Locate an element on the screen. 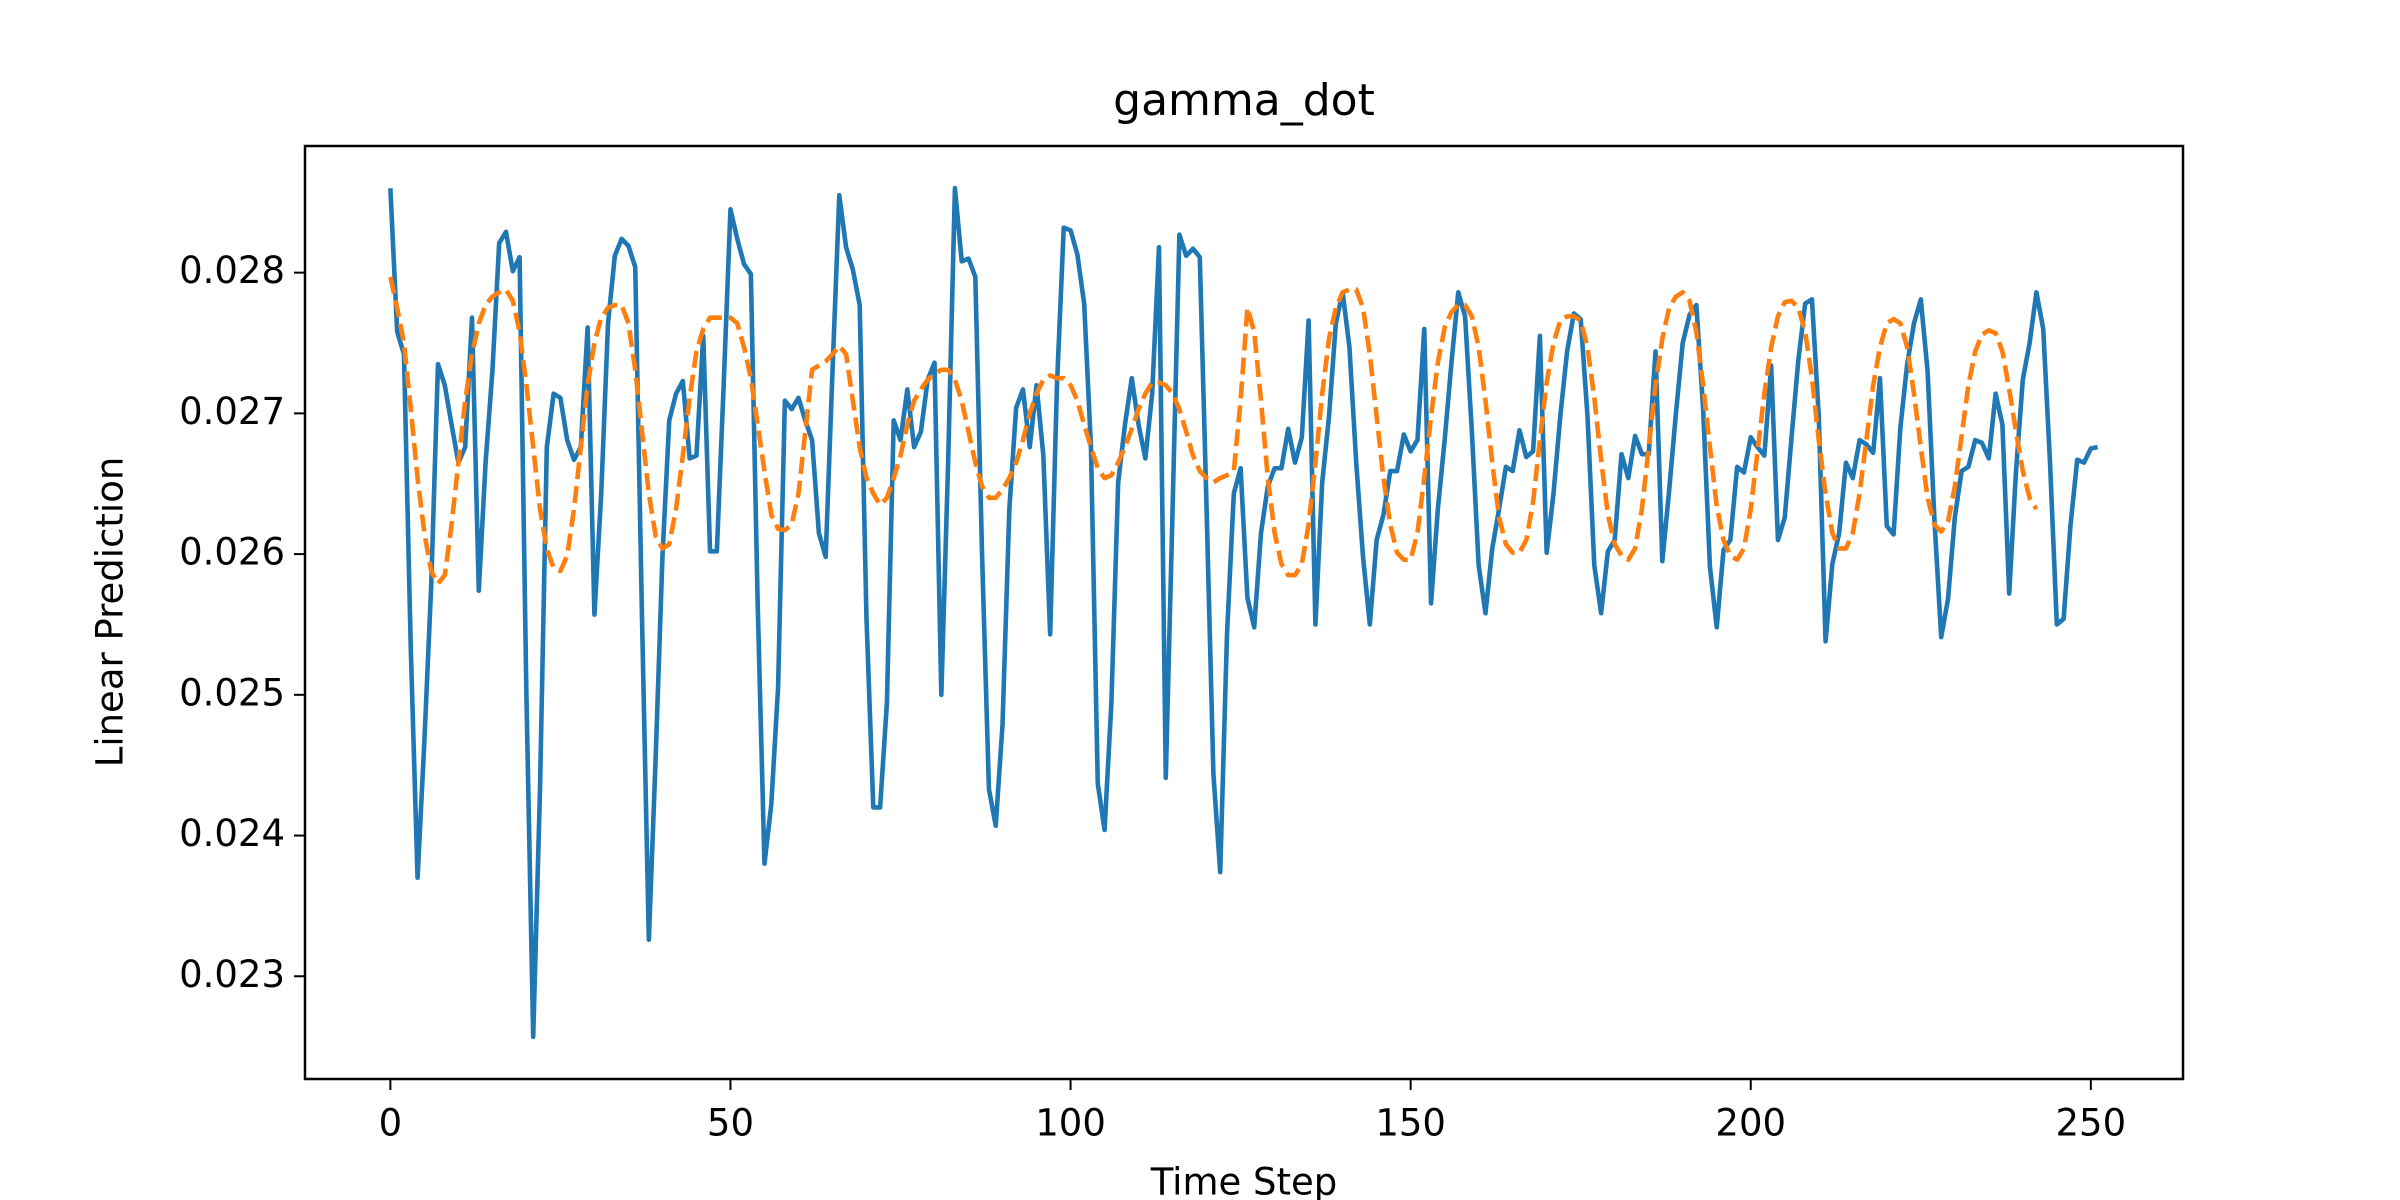 This screenshot has height=1200, width=2400. x-tick-label: 50 is located at coordinates (730, 1123).